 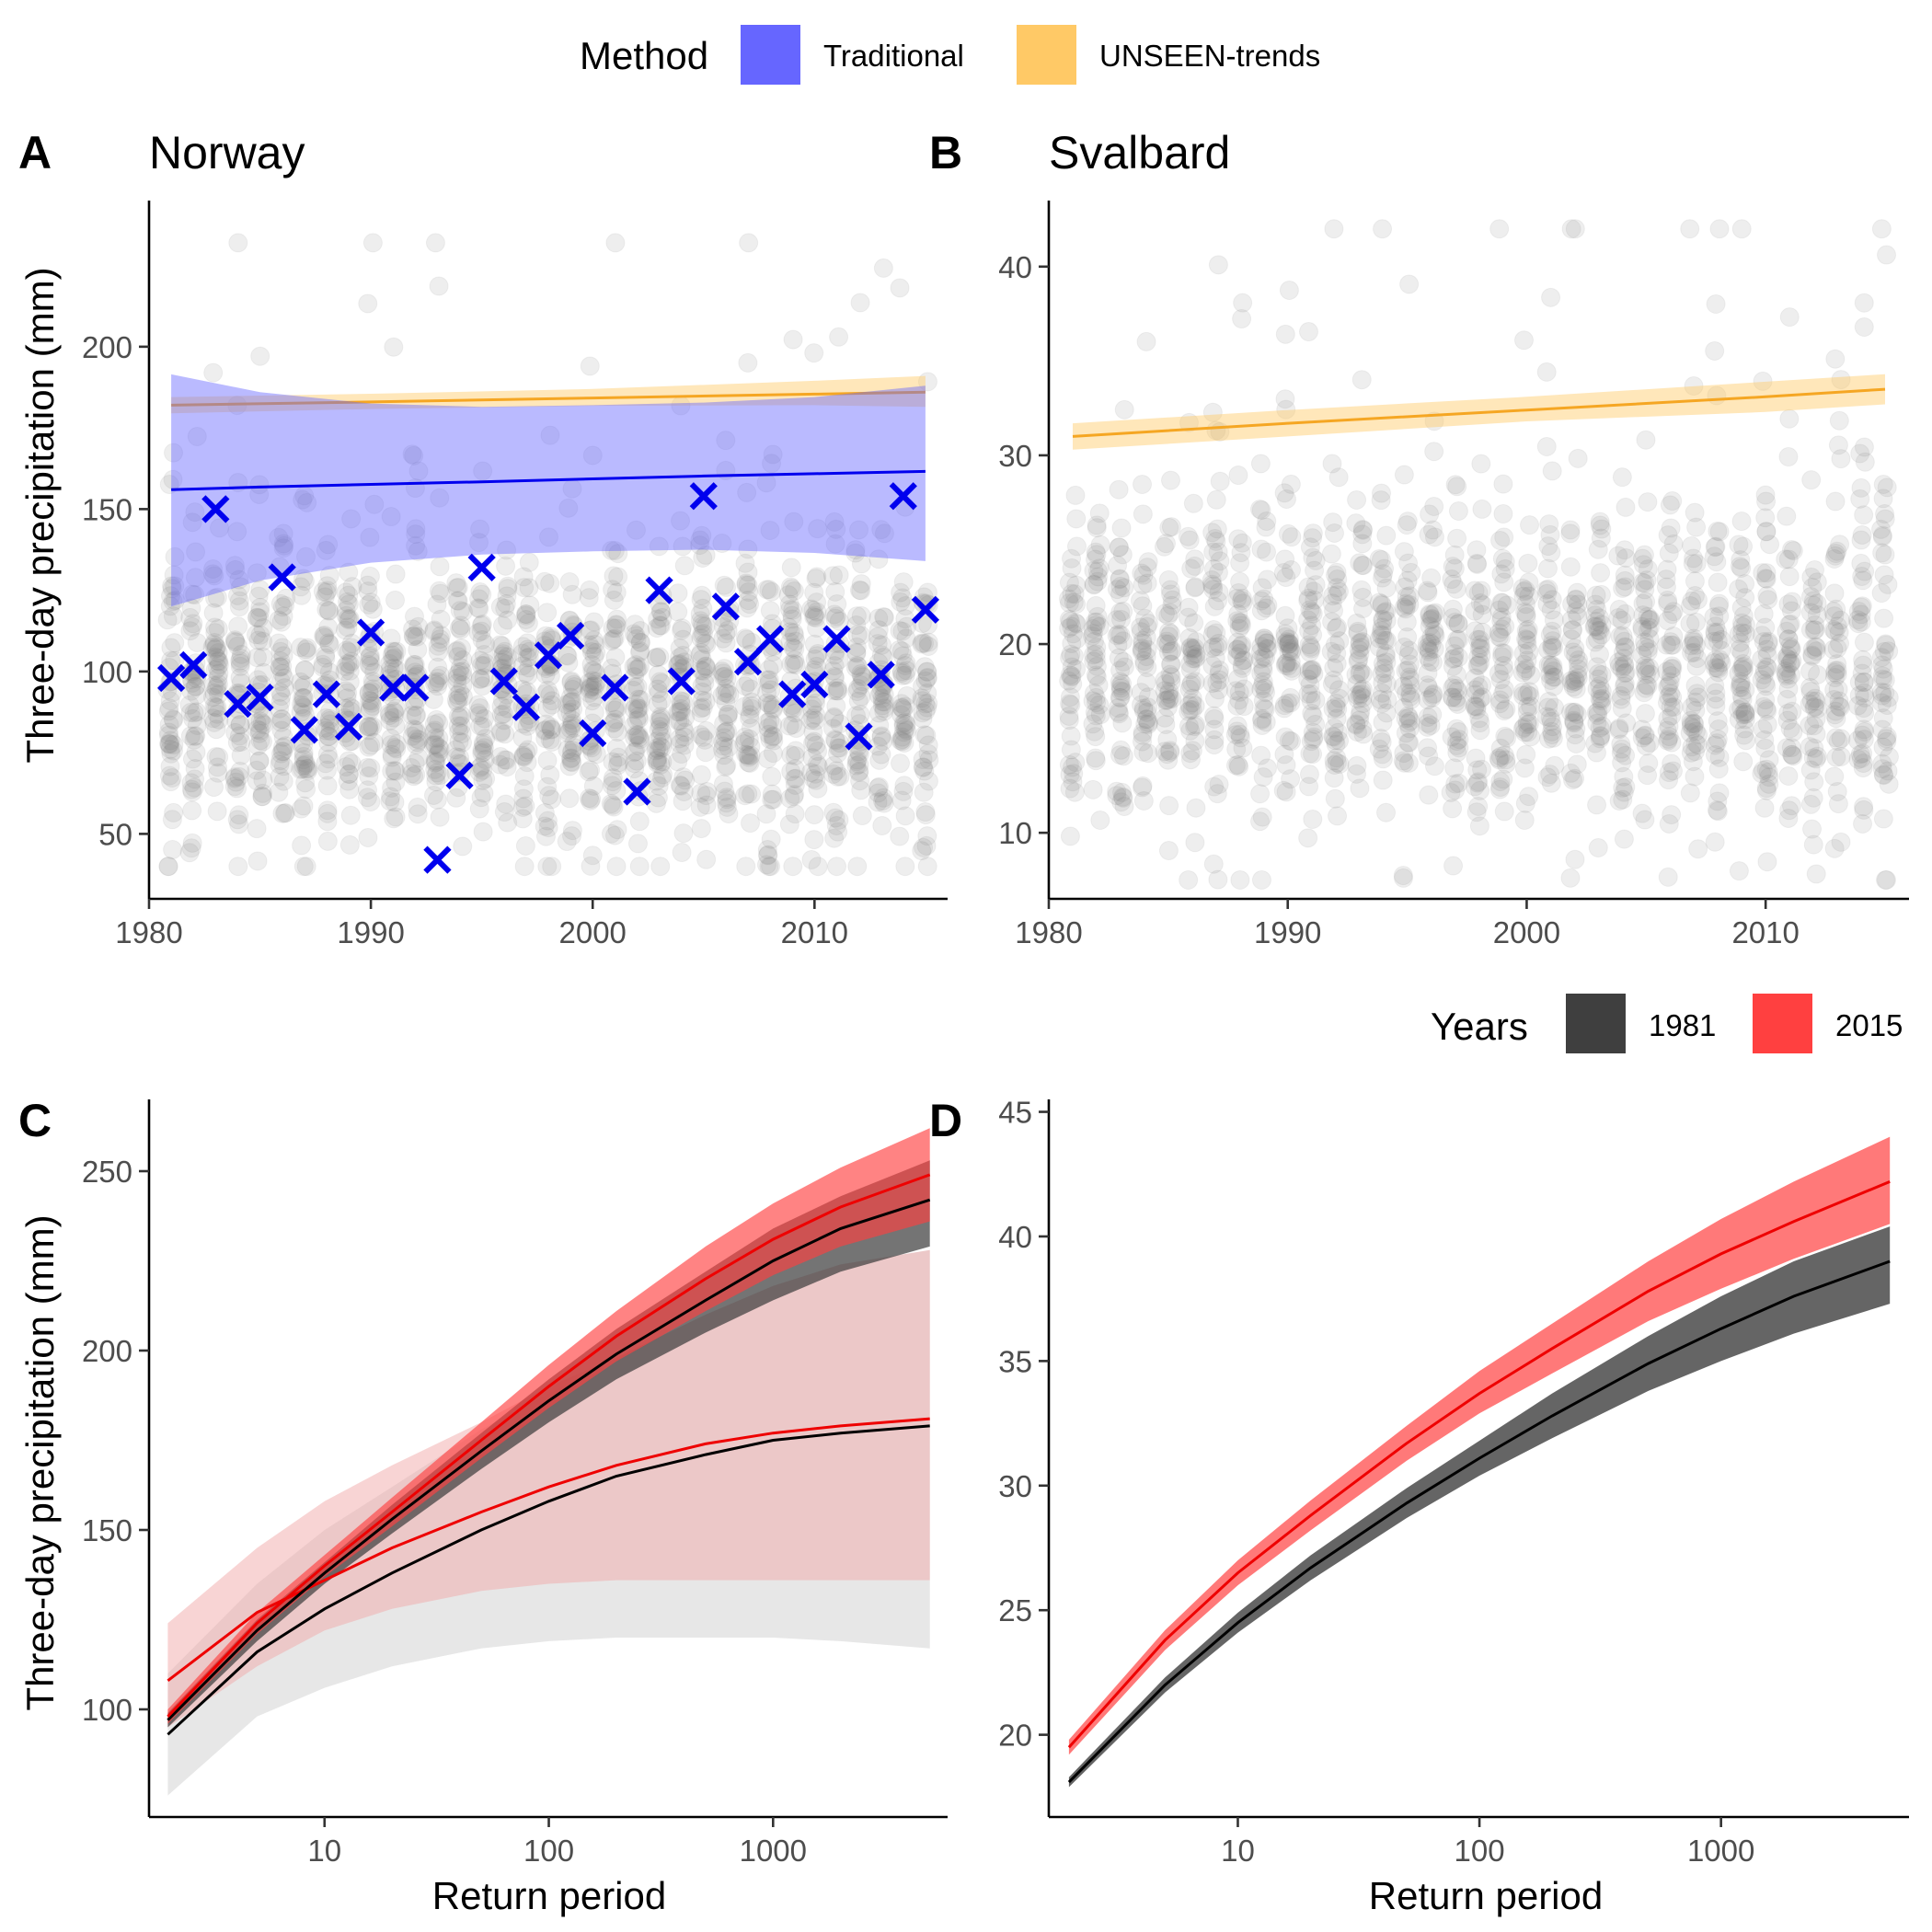 What do you see at coordinates (324, 1851) in the screenshot?
I see `panel-c-x-tick-label: 10` at bounding box center [324, 1851].